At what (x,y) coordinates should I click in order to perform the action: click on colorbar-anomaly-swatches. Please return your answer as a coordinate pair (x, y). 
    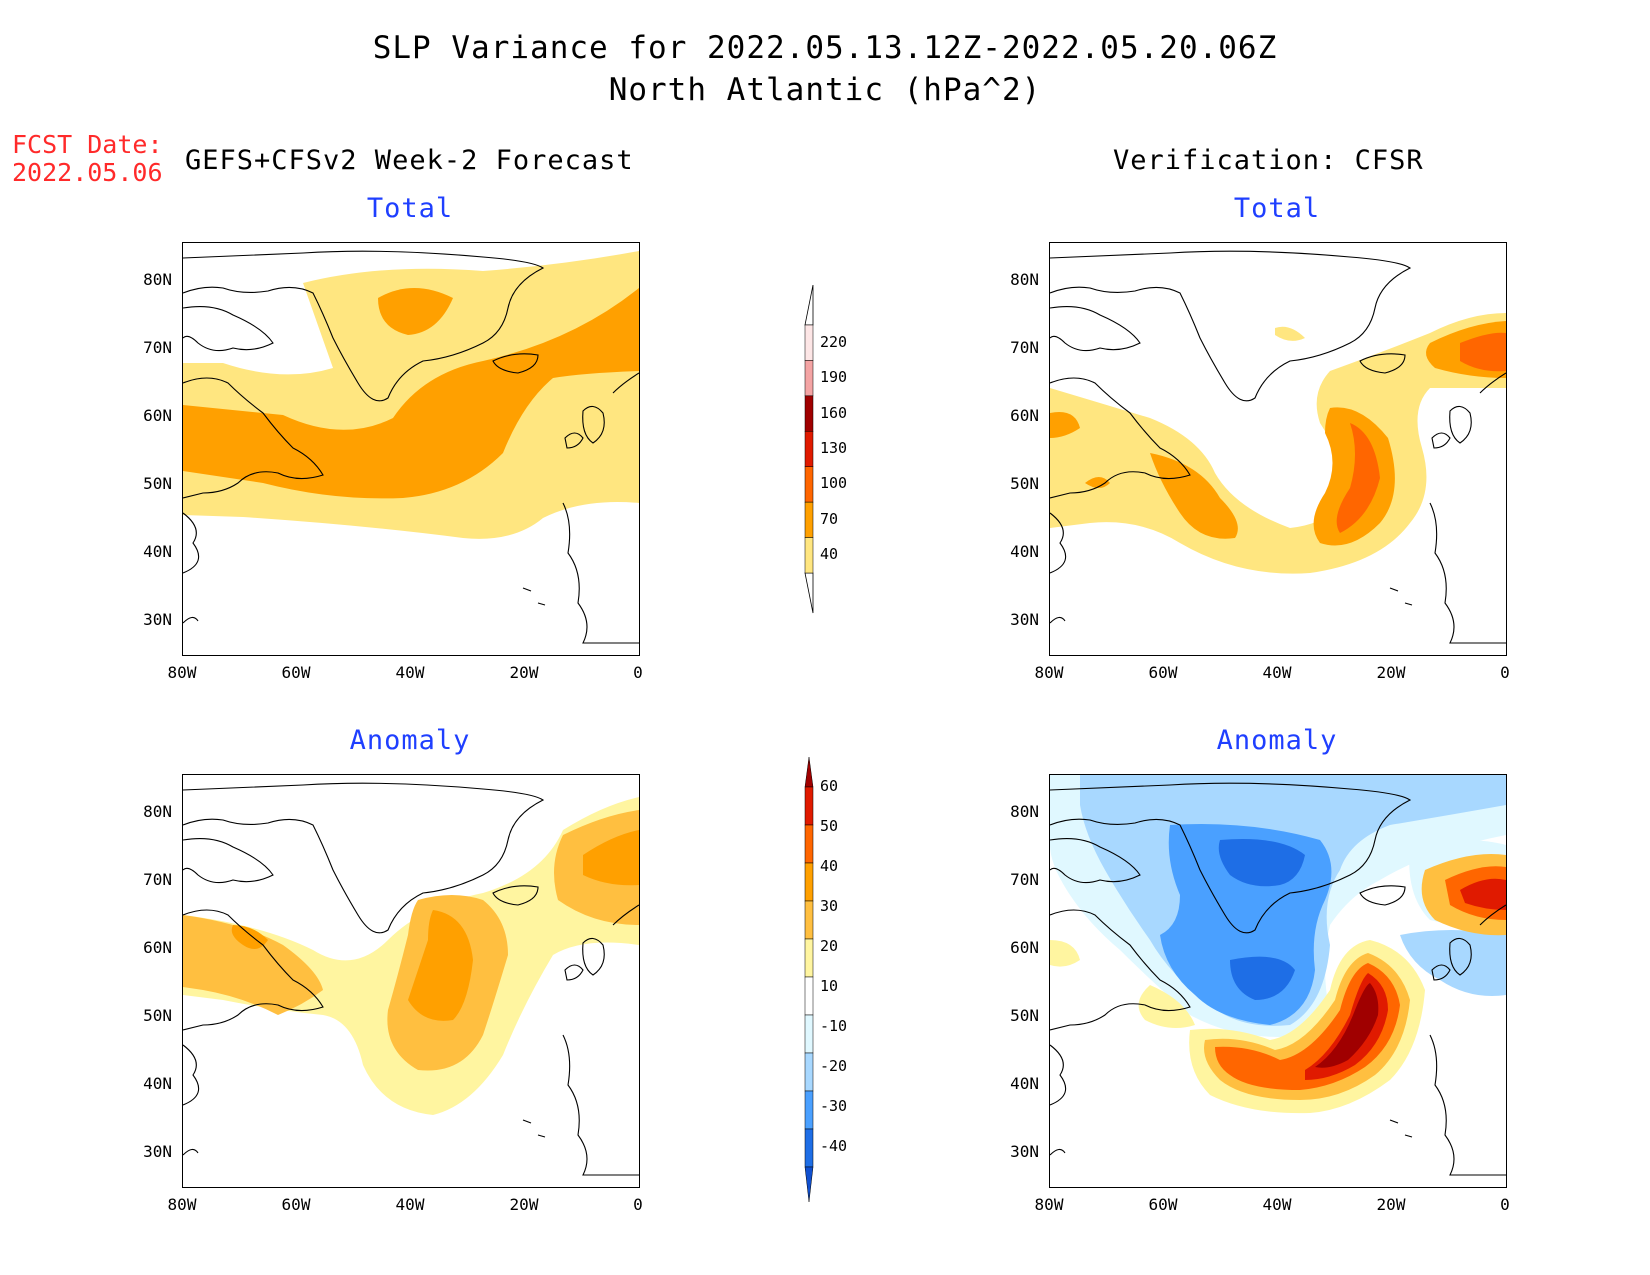
    Looking at the image, I should click on (809, 979).